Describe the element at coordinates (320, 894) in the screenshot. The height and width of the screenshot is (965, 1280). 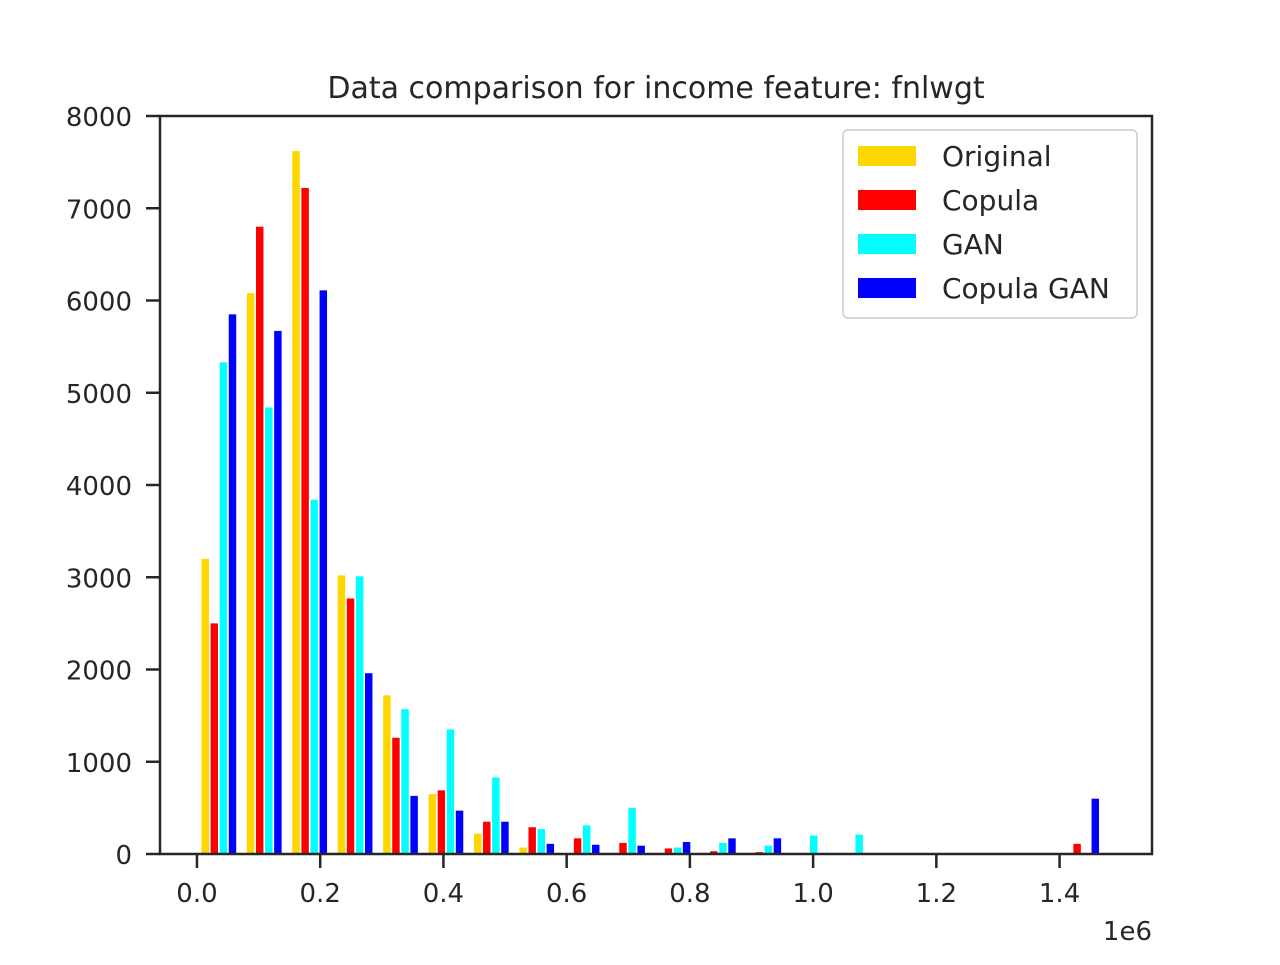
I see `x-tick-label: 0.2` at that location.